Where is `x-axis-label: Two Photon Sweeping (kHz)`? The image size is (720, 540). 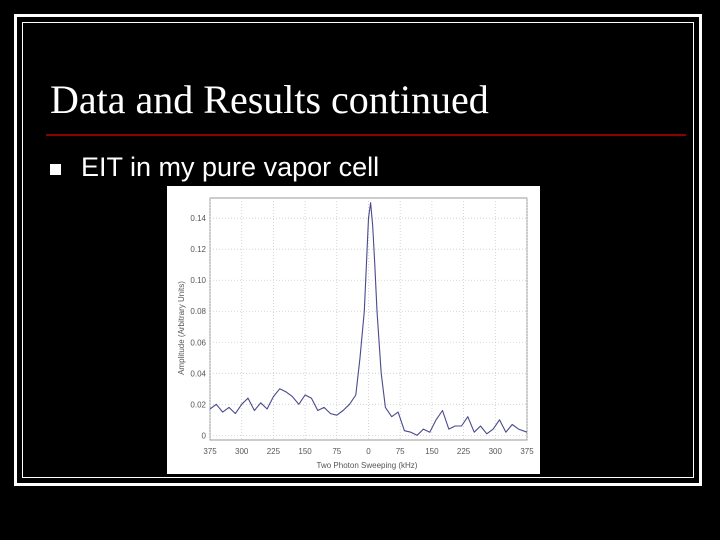 x-axis-label: Two Photon Sweeping (kHz) is located at coordinates (367, 465).